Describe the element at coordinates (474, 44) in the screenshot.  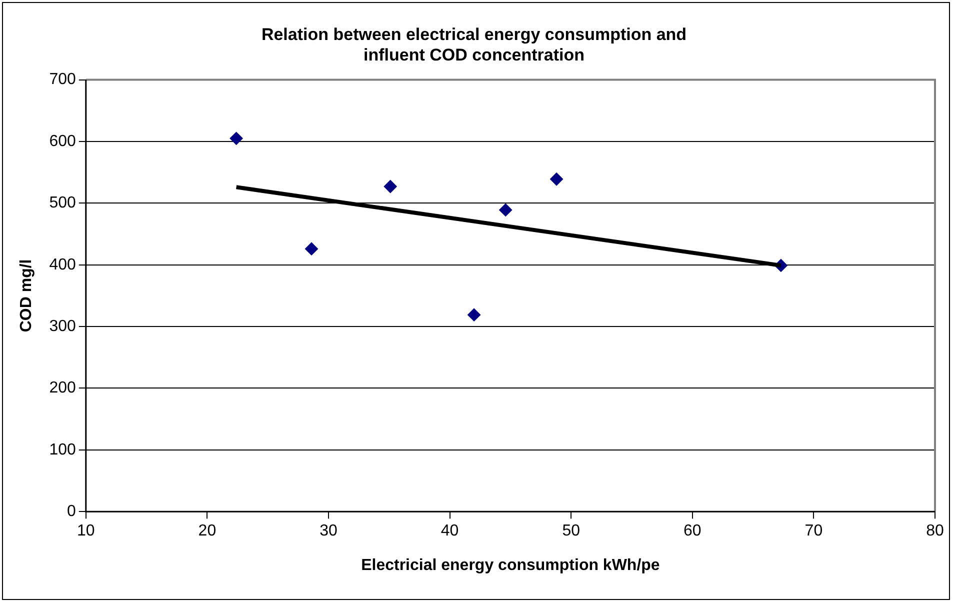
I see `chart-title: Relation between electrical energy consumption and influent COD concentration` at that location.